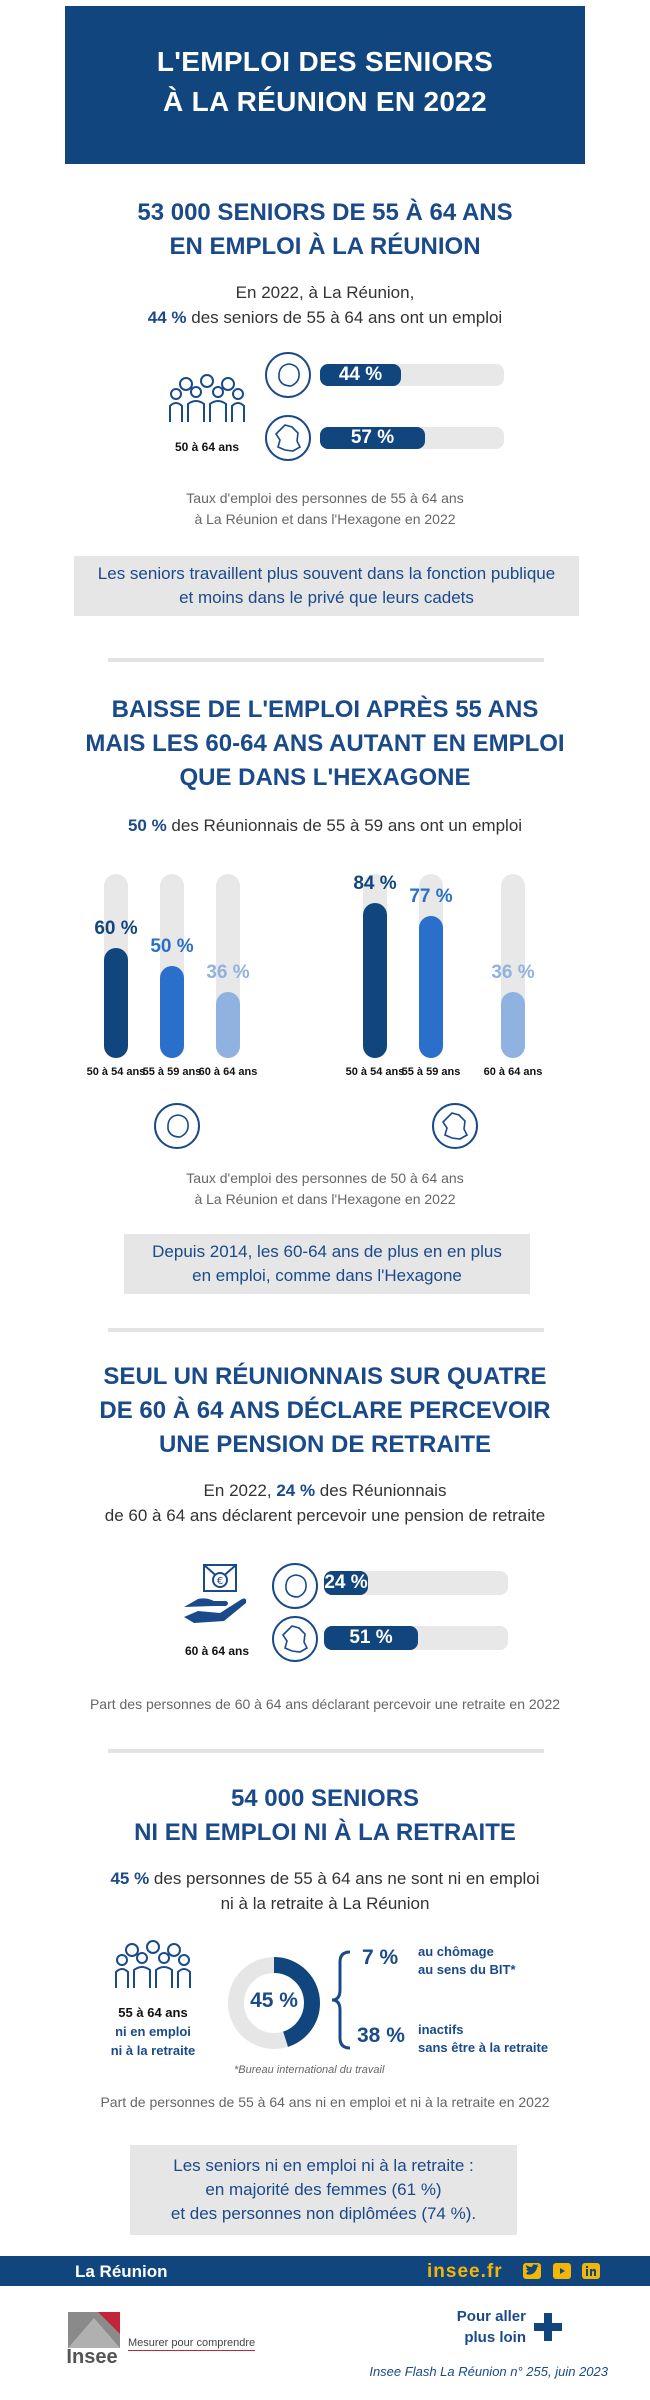  What do you see at coordinates (172, 1072) in the screenshot?
I see `vbar-category-label-reunion-1: 55 à 59 ans` at bounding box center [172, 1072].